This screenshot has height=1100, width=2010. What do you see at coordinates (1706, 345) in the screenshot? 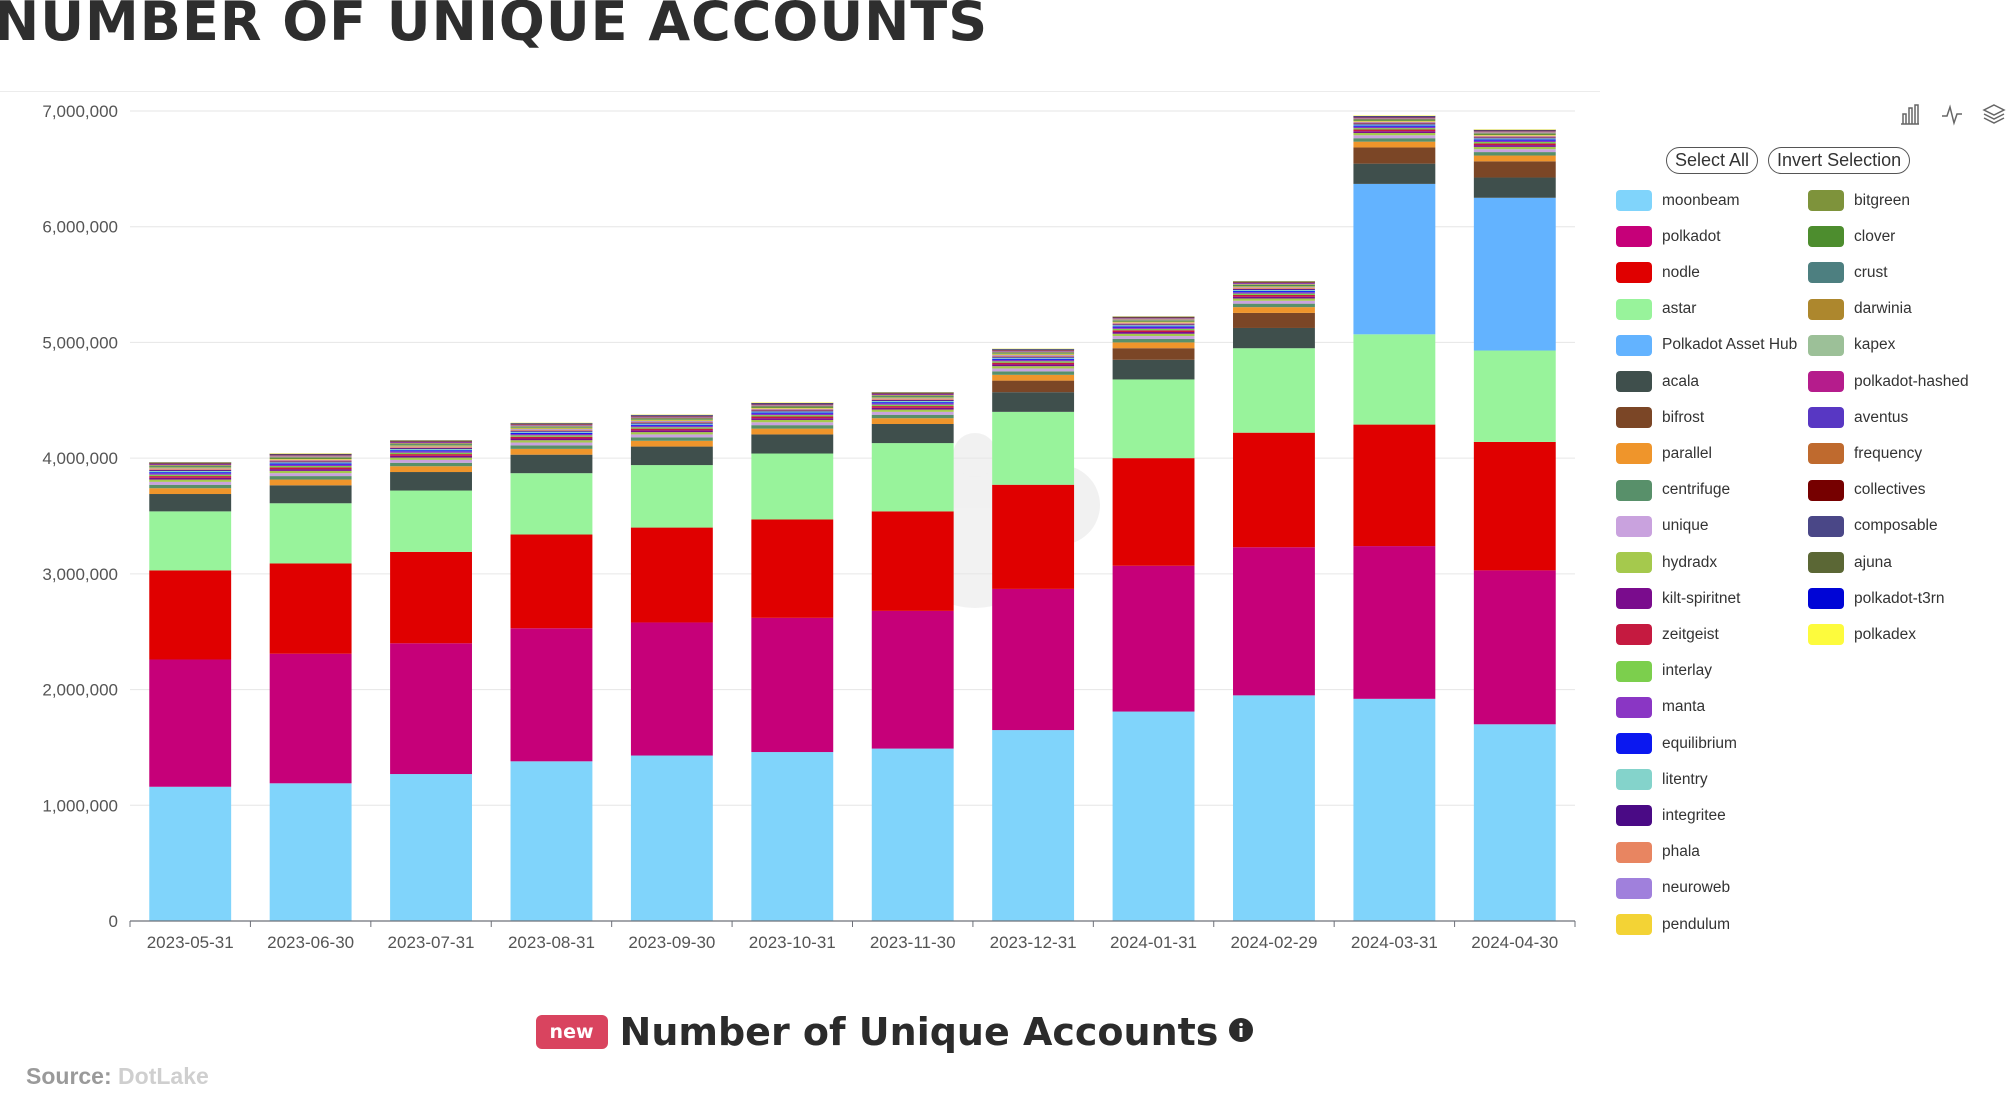
I see `legend-item-polkadot-asset-hub: Polkadot Asset Hub` at bounding box center [1706, 345].